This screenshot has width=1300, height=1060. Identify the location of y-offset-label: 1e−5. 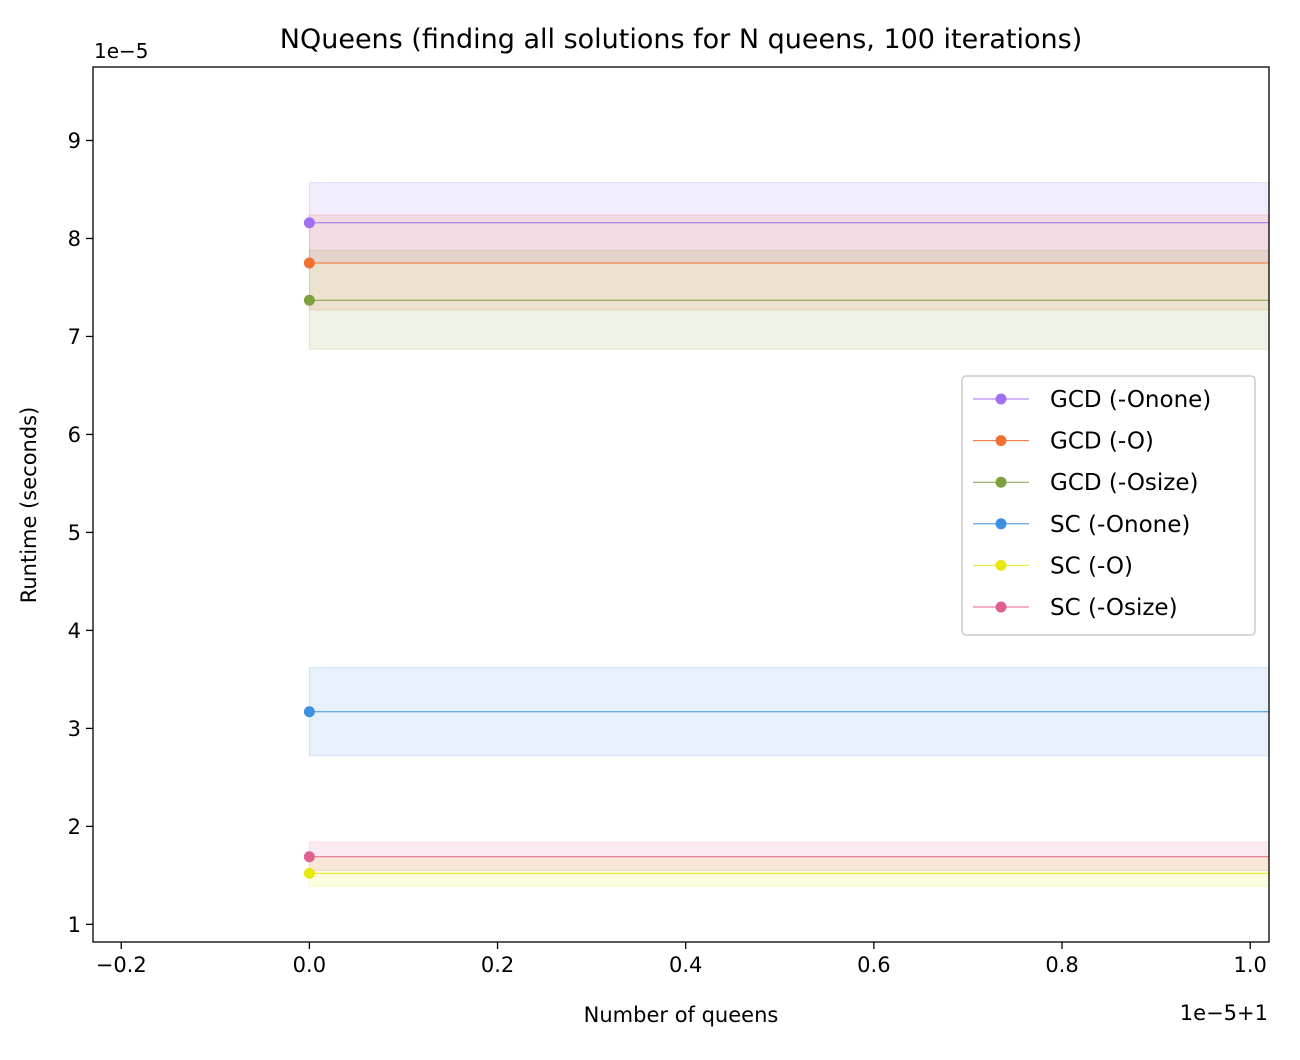
(121, 51).